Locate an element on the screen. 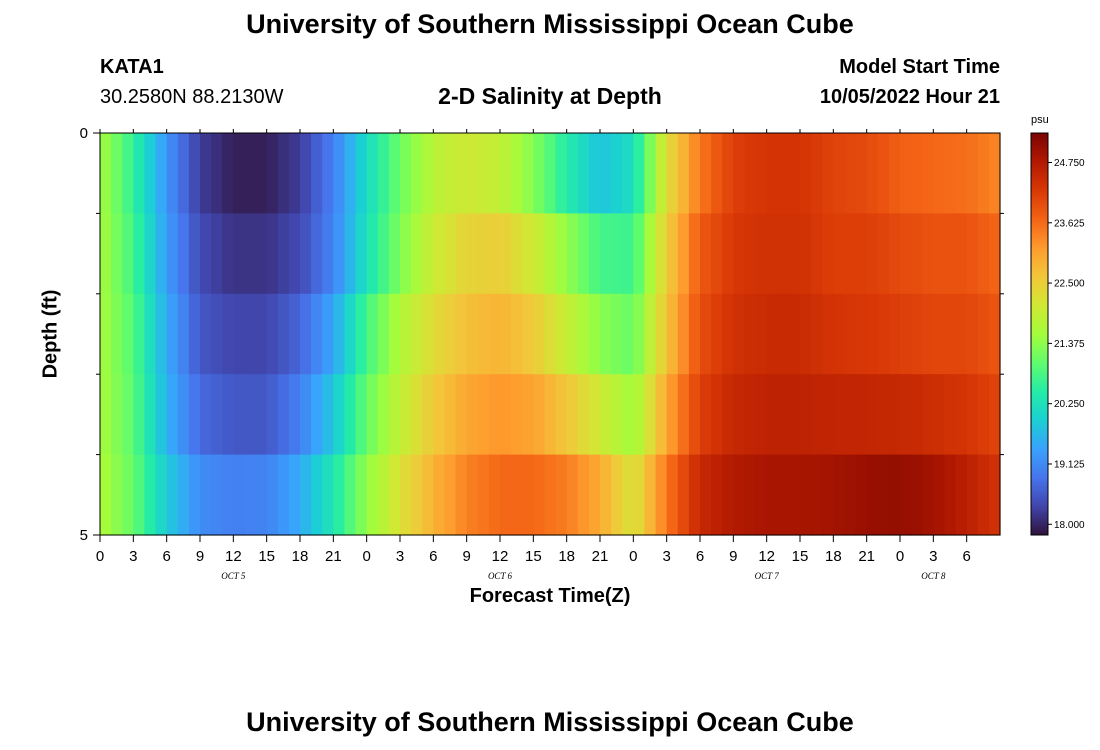  colorbar-tick-label: 22.500 is located at coordinates (1069, 284).